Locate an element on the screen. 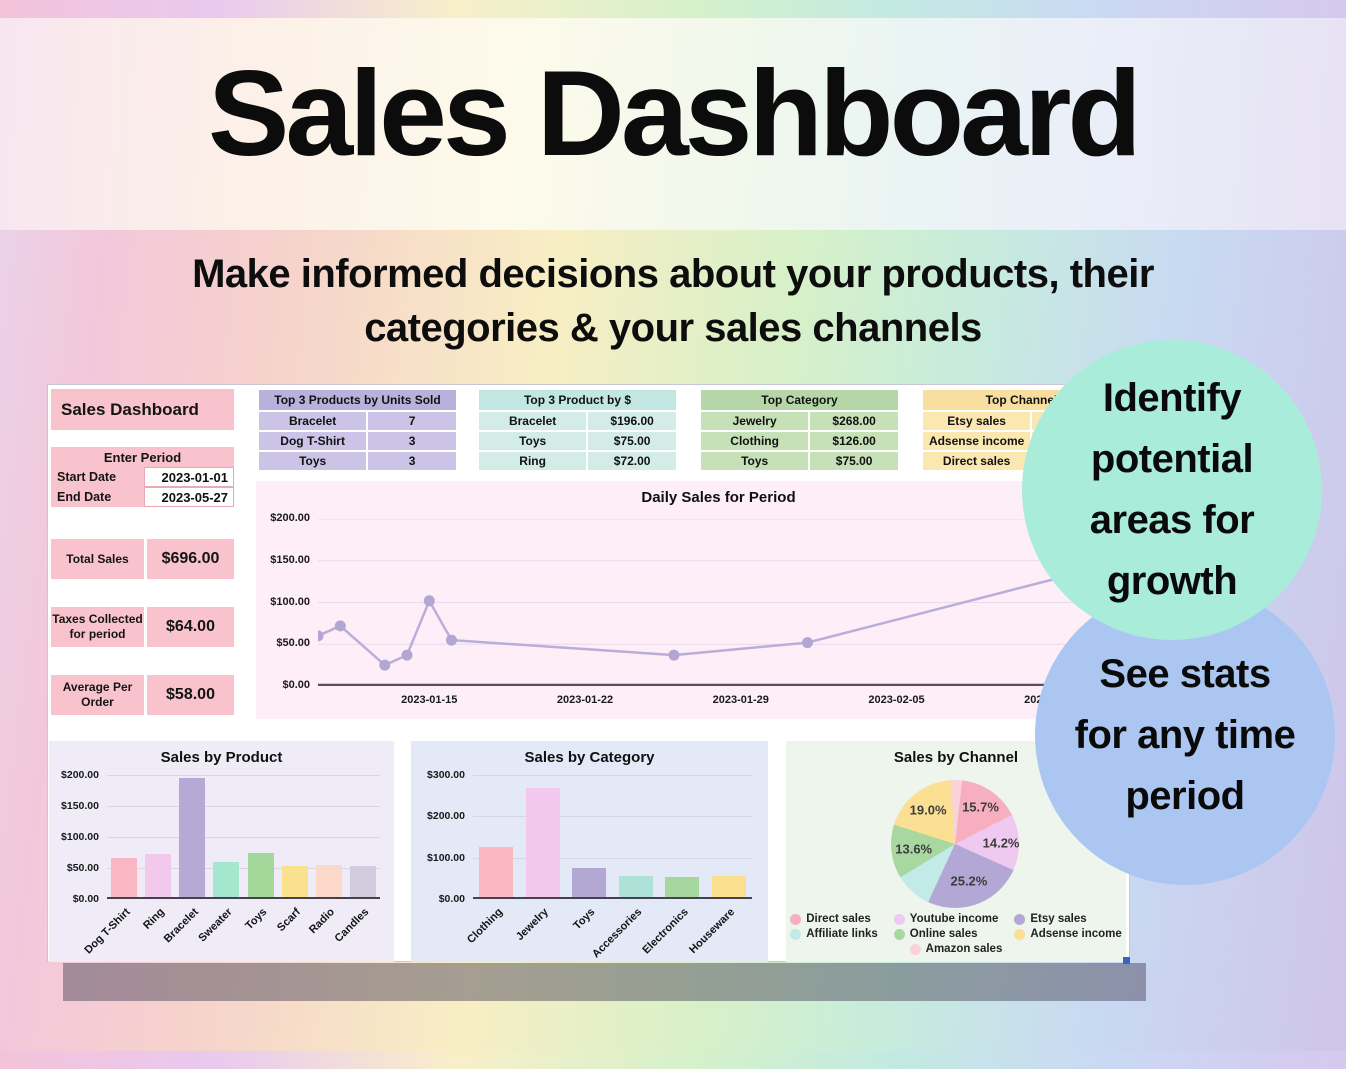 The image size is (1346, 1069). bar-dog-t-shirt is located at coordinates (124, 878).